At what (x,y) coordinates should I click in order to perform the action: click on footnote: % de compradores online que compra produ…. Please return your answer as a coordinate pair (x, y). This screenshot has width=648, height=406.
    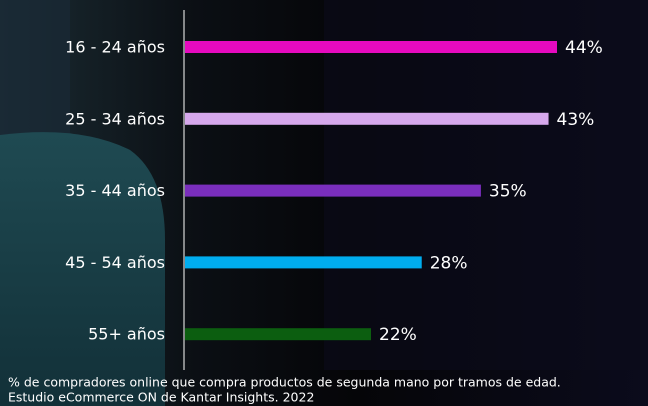
    Looking at the image, I should click on (284, 382).